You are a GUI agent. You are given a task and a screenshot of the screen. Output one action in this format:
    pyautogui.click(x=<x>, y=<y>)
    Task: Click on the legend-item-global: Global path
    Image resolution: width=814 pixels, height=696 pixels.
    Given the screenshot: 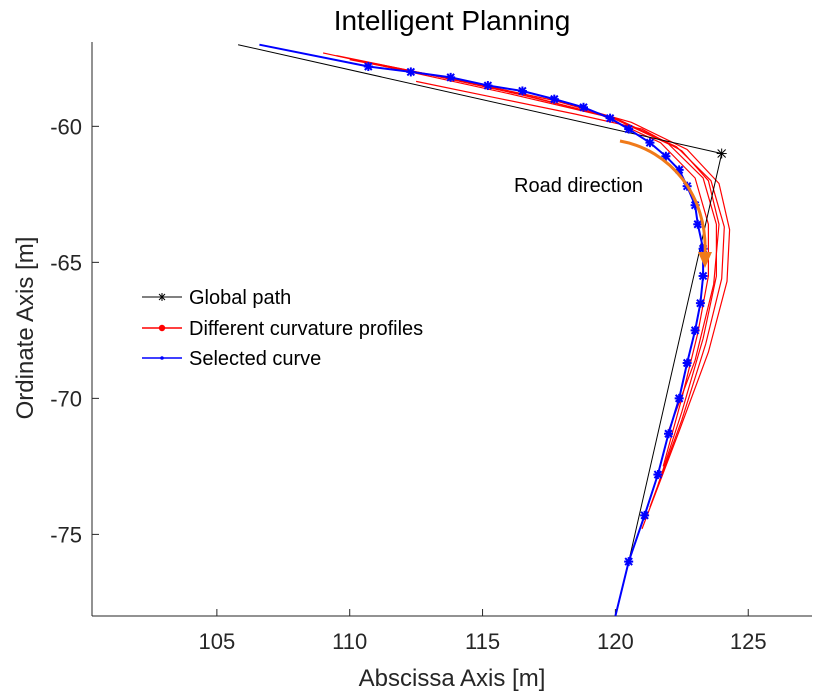 What is the action you would take?
    pyautogui.click(x=216, y=298)
    